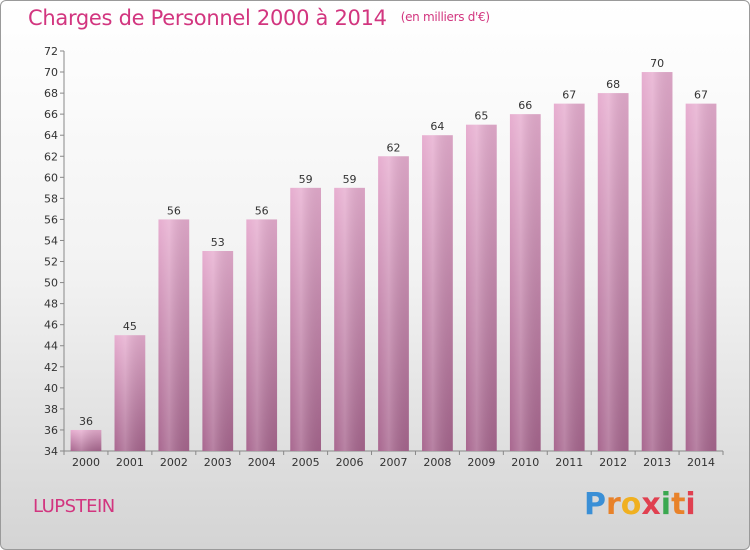  Describe the element at coordinates (306, 179) in the screenshot. I see `data-label-2005: 59` at that location.